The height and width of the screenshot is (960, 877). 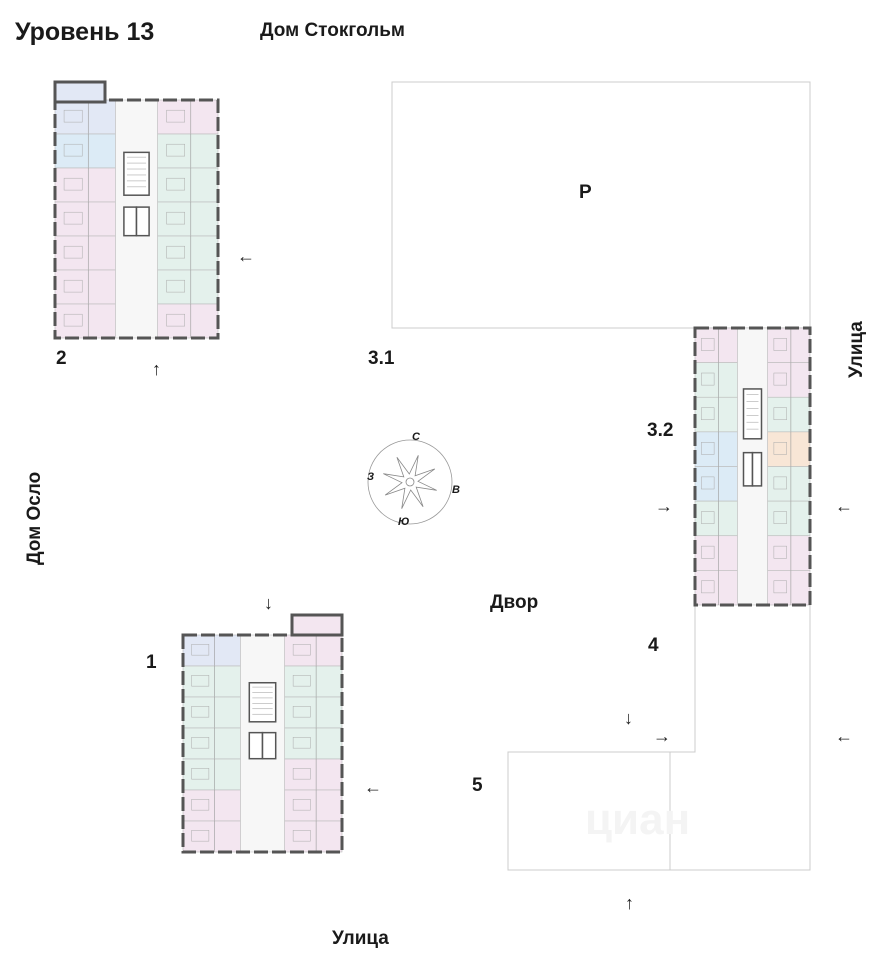 What do you see at coordinates (61, 358) in the screenshot?
I see `building-2-label: 2` at bounding box center [61, 358].